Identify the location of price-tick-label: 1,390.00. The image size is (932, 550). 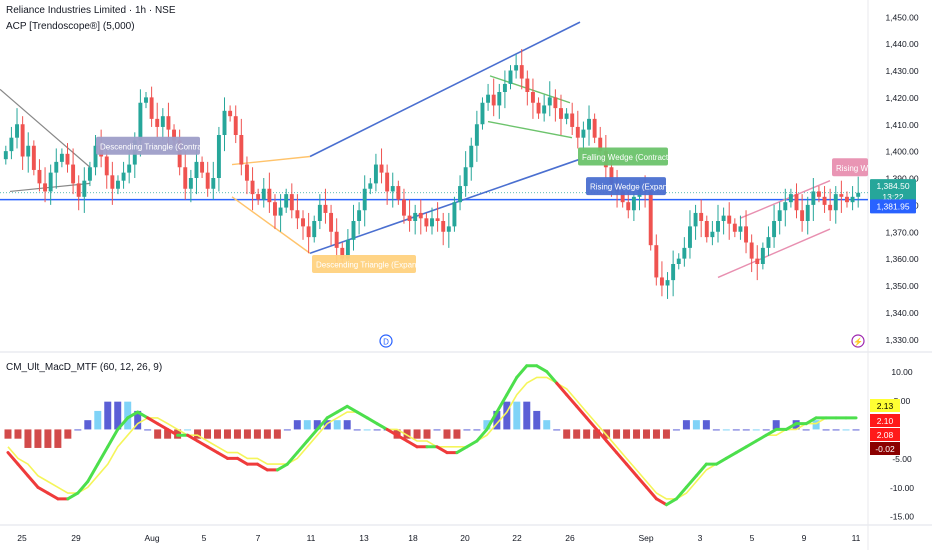
(901, 179).